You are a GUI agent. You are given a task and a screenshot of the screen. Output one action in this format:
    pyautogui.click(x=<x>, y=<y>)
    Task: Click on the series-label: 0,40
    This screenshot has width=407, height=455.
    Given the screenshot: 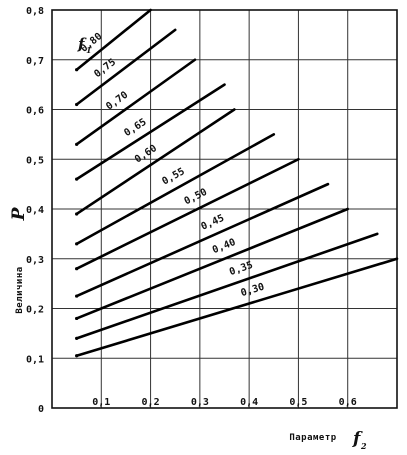 What is the action you would take?
    pyautogui.click(x=224, y=246)
    